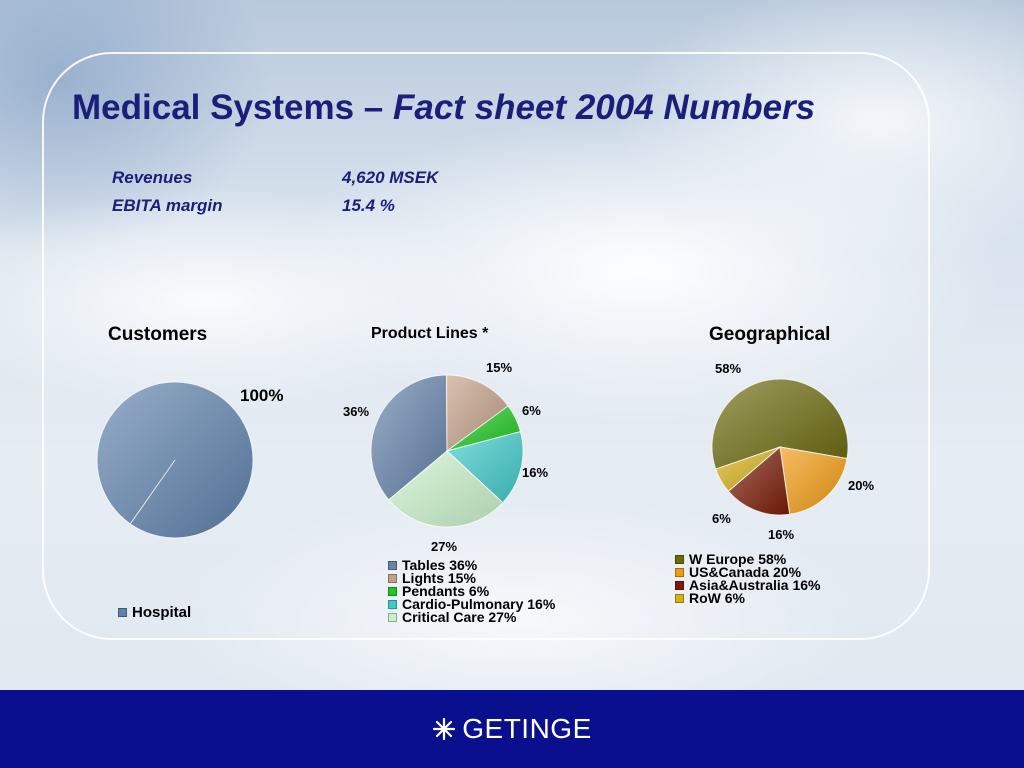 Image resolution: width=1024 pixels, height=768 pixels. I want to click on customers-chart-title: Customers, so click(158, 334).